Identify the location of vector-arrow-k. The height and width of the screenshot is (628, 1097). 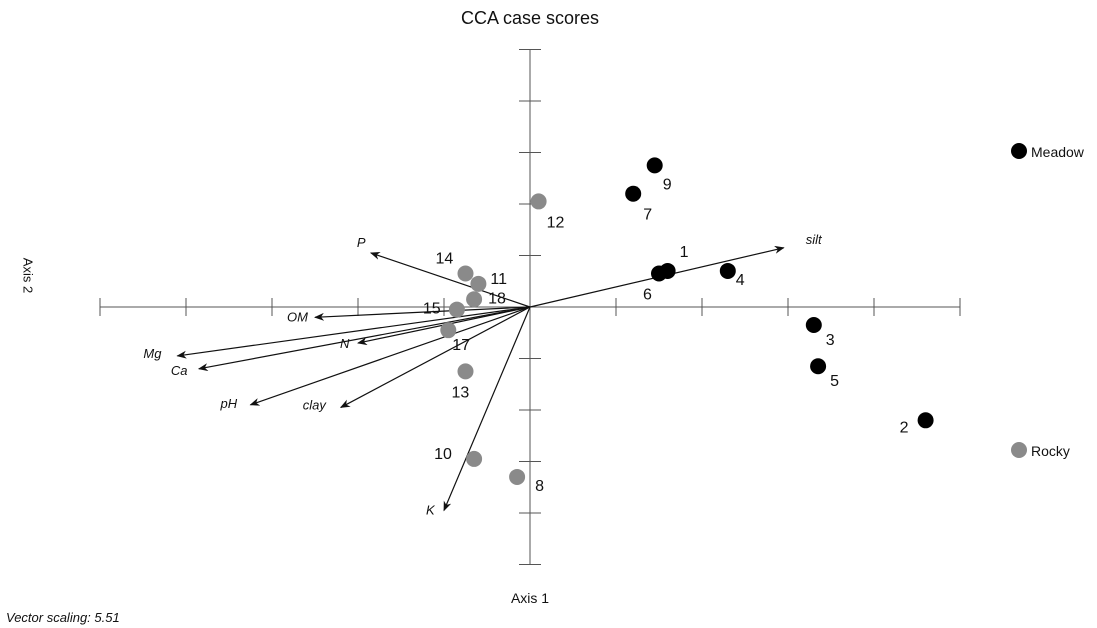
(487, 409).